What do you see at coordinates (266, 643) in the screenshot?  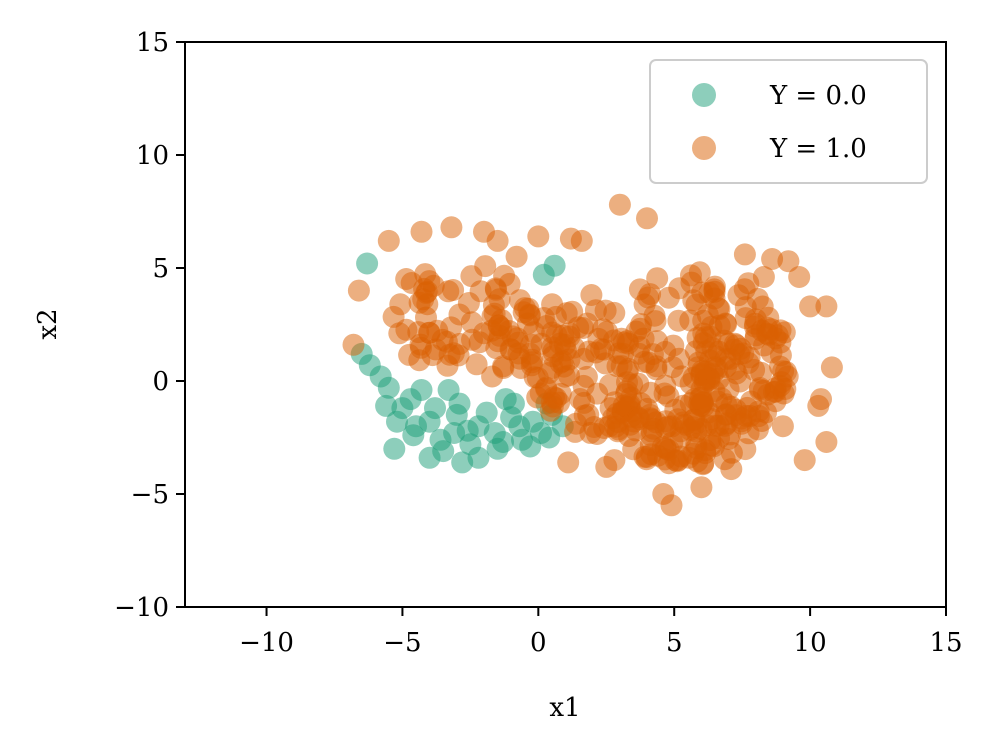 I see `x-tick-label: −10` at bounding box center [266, 643].